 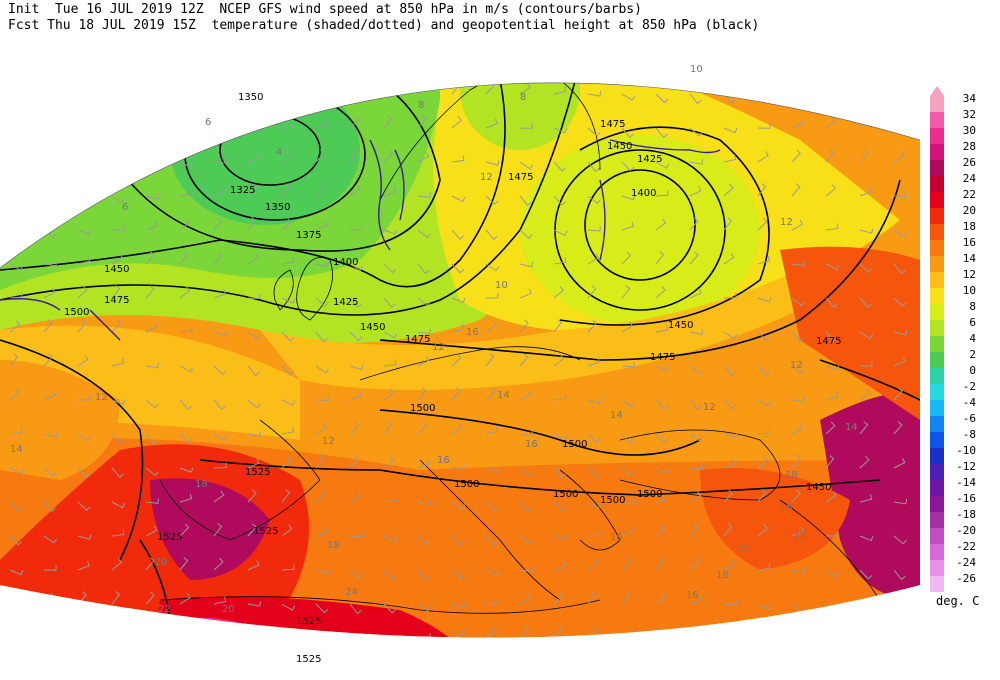 I want to click on colorbar-level-label: -26, so click(x=966, y=578).